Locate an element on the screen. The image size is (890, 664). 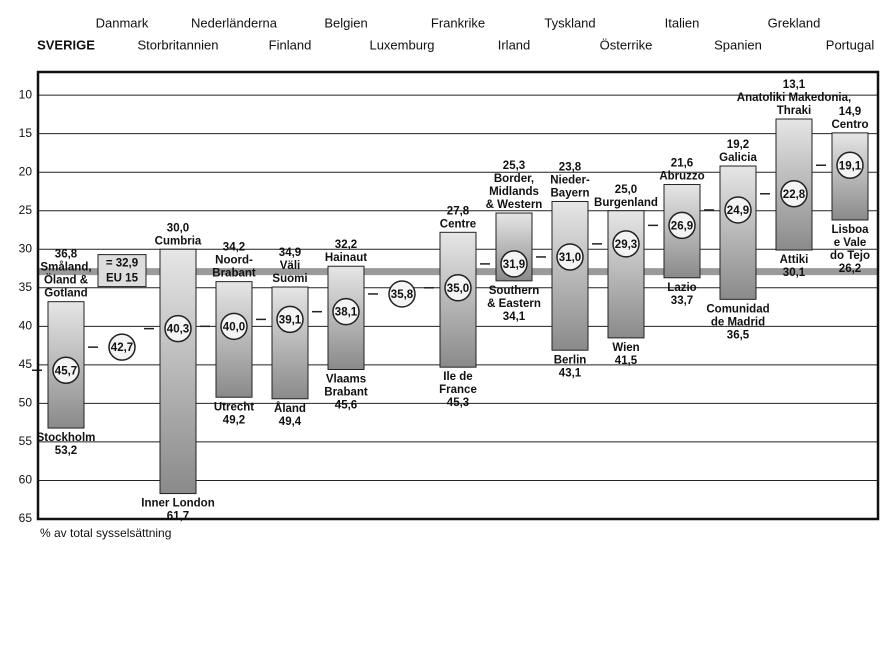
y-tick-label: 50 is located at coordinates (26, 403).